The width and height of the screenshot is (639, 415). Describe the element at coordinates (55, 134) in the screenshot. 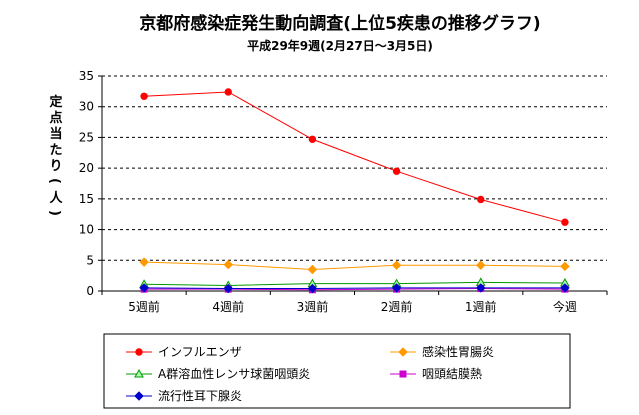

I see `y-axis-label-char: 当` at that location.